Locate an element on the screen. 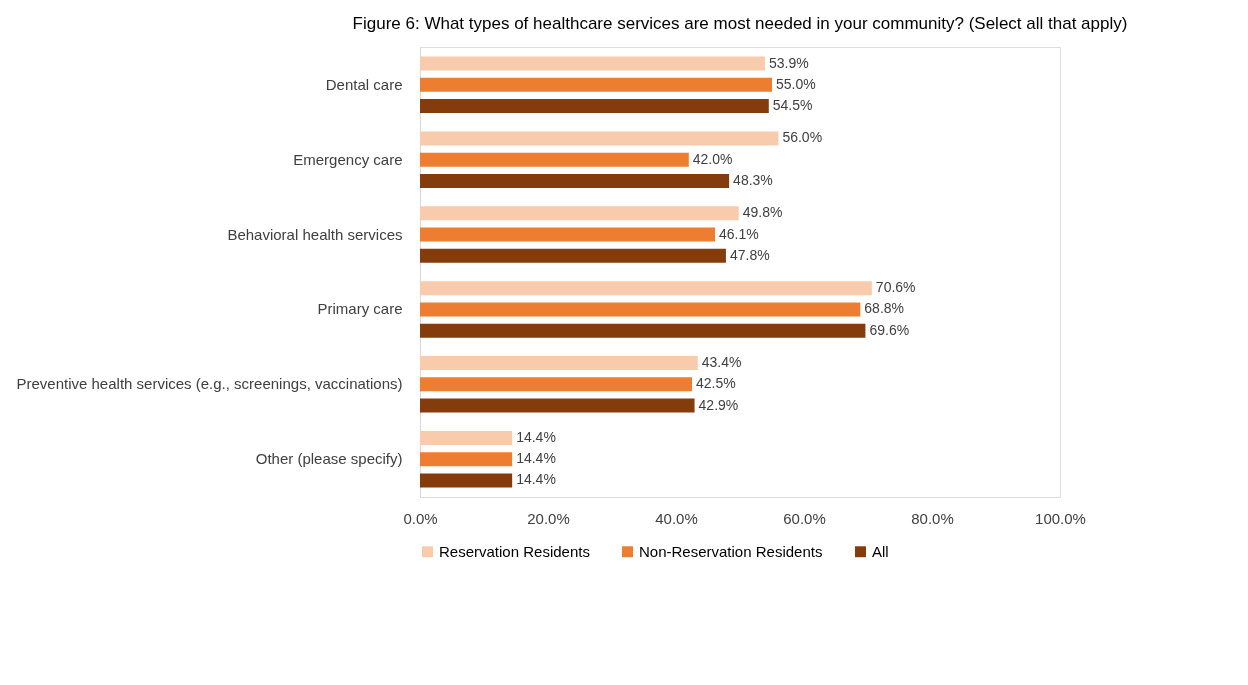 Image resolution: width=1248 pixels, height=685 pixels. x-tick-label: 20.0% is located at coordinates (548, 518).